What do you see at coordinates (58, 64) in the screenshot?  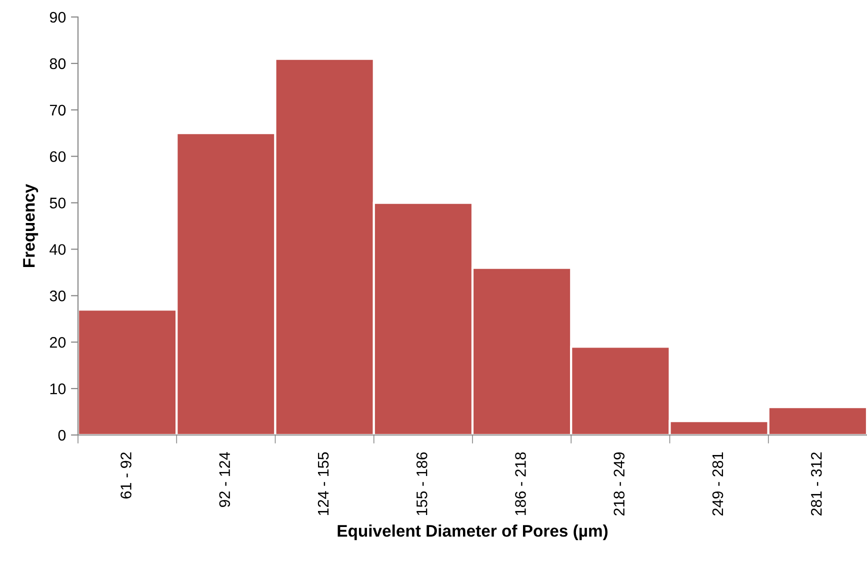 I see `y-tick-label: 80` at bounding box center [58, 64].